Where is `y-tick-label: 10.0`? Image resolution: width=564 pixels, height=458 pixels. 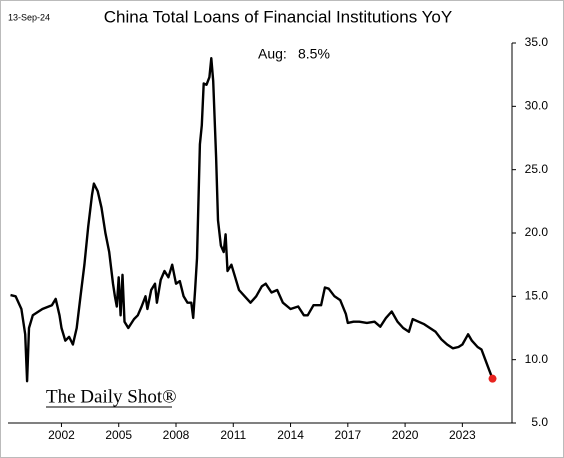 y-tick-label: 10.0 is located at coordinates (537, 359).